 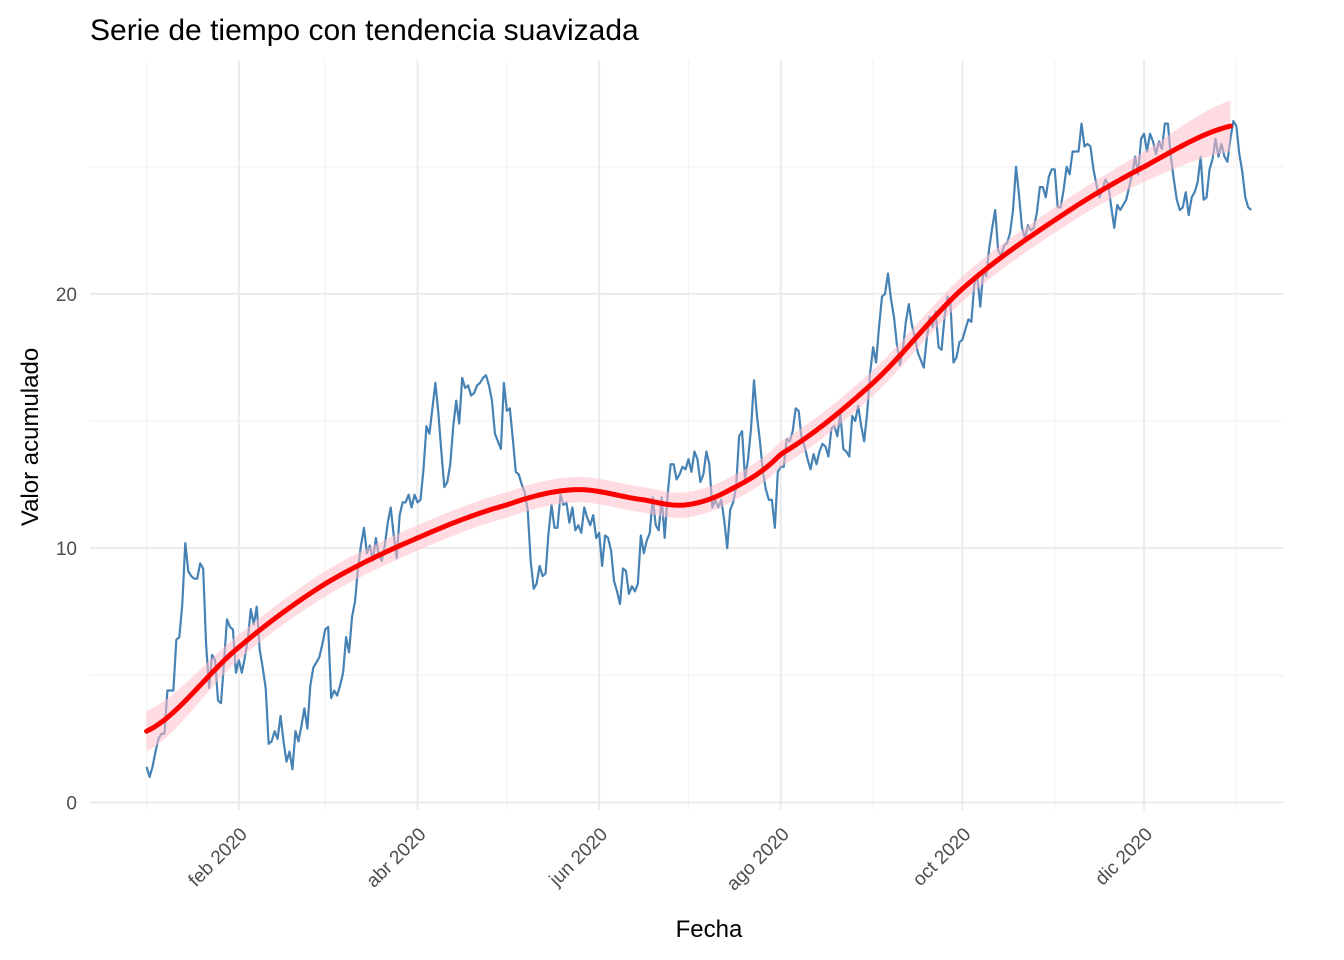 What do you see at coordinates (1124, 857) in the screenshot?
I see `x-tick-label: dic 2020` at bounding box center [1124, 857].